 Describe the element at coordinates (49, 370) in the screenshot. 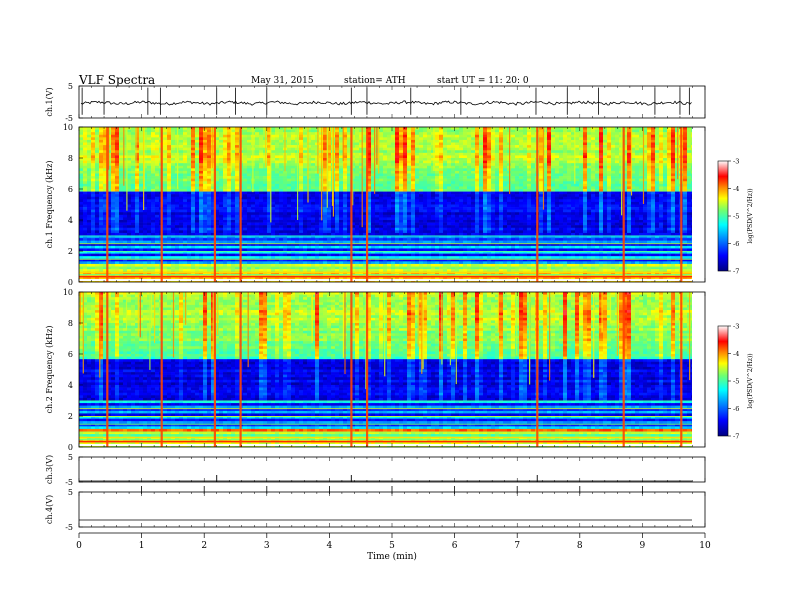

I see `y-axis-label: ch.2 Frequency (kHz)` at that location.